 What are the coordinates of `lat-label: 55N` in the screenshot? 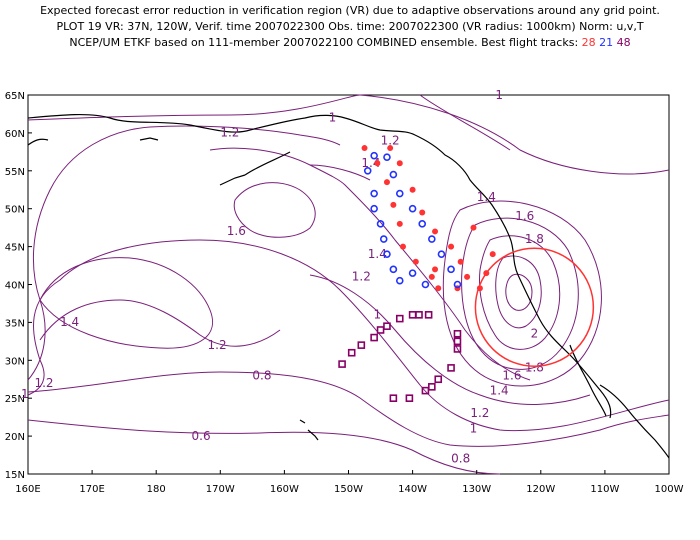 It's located at (15, 172).